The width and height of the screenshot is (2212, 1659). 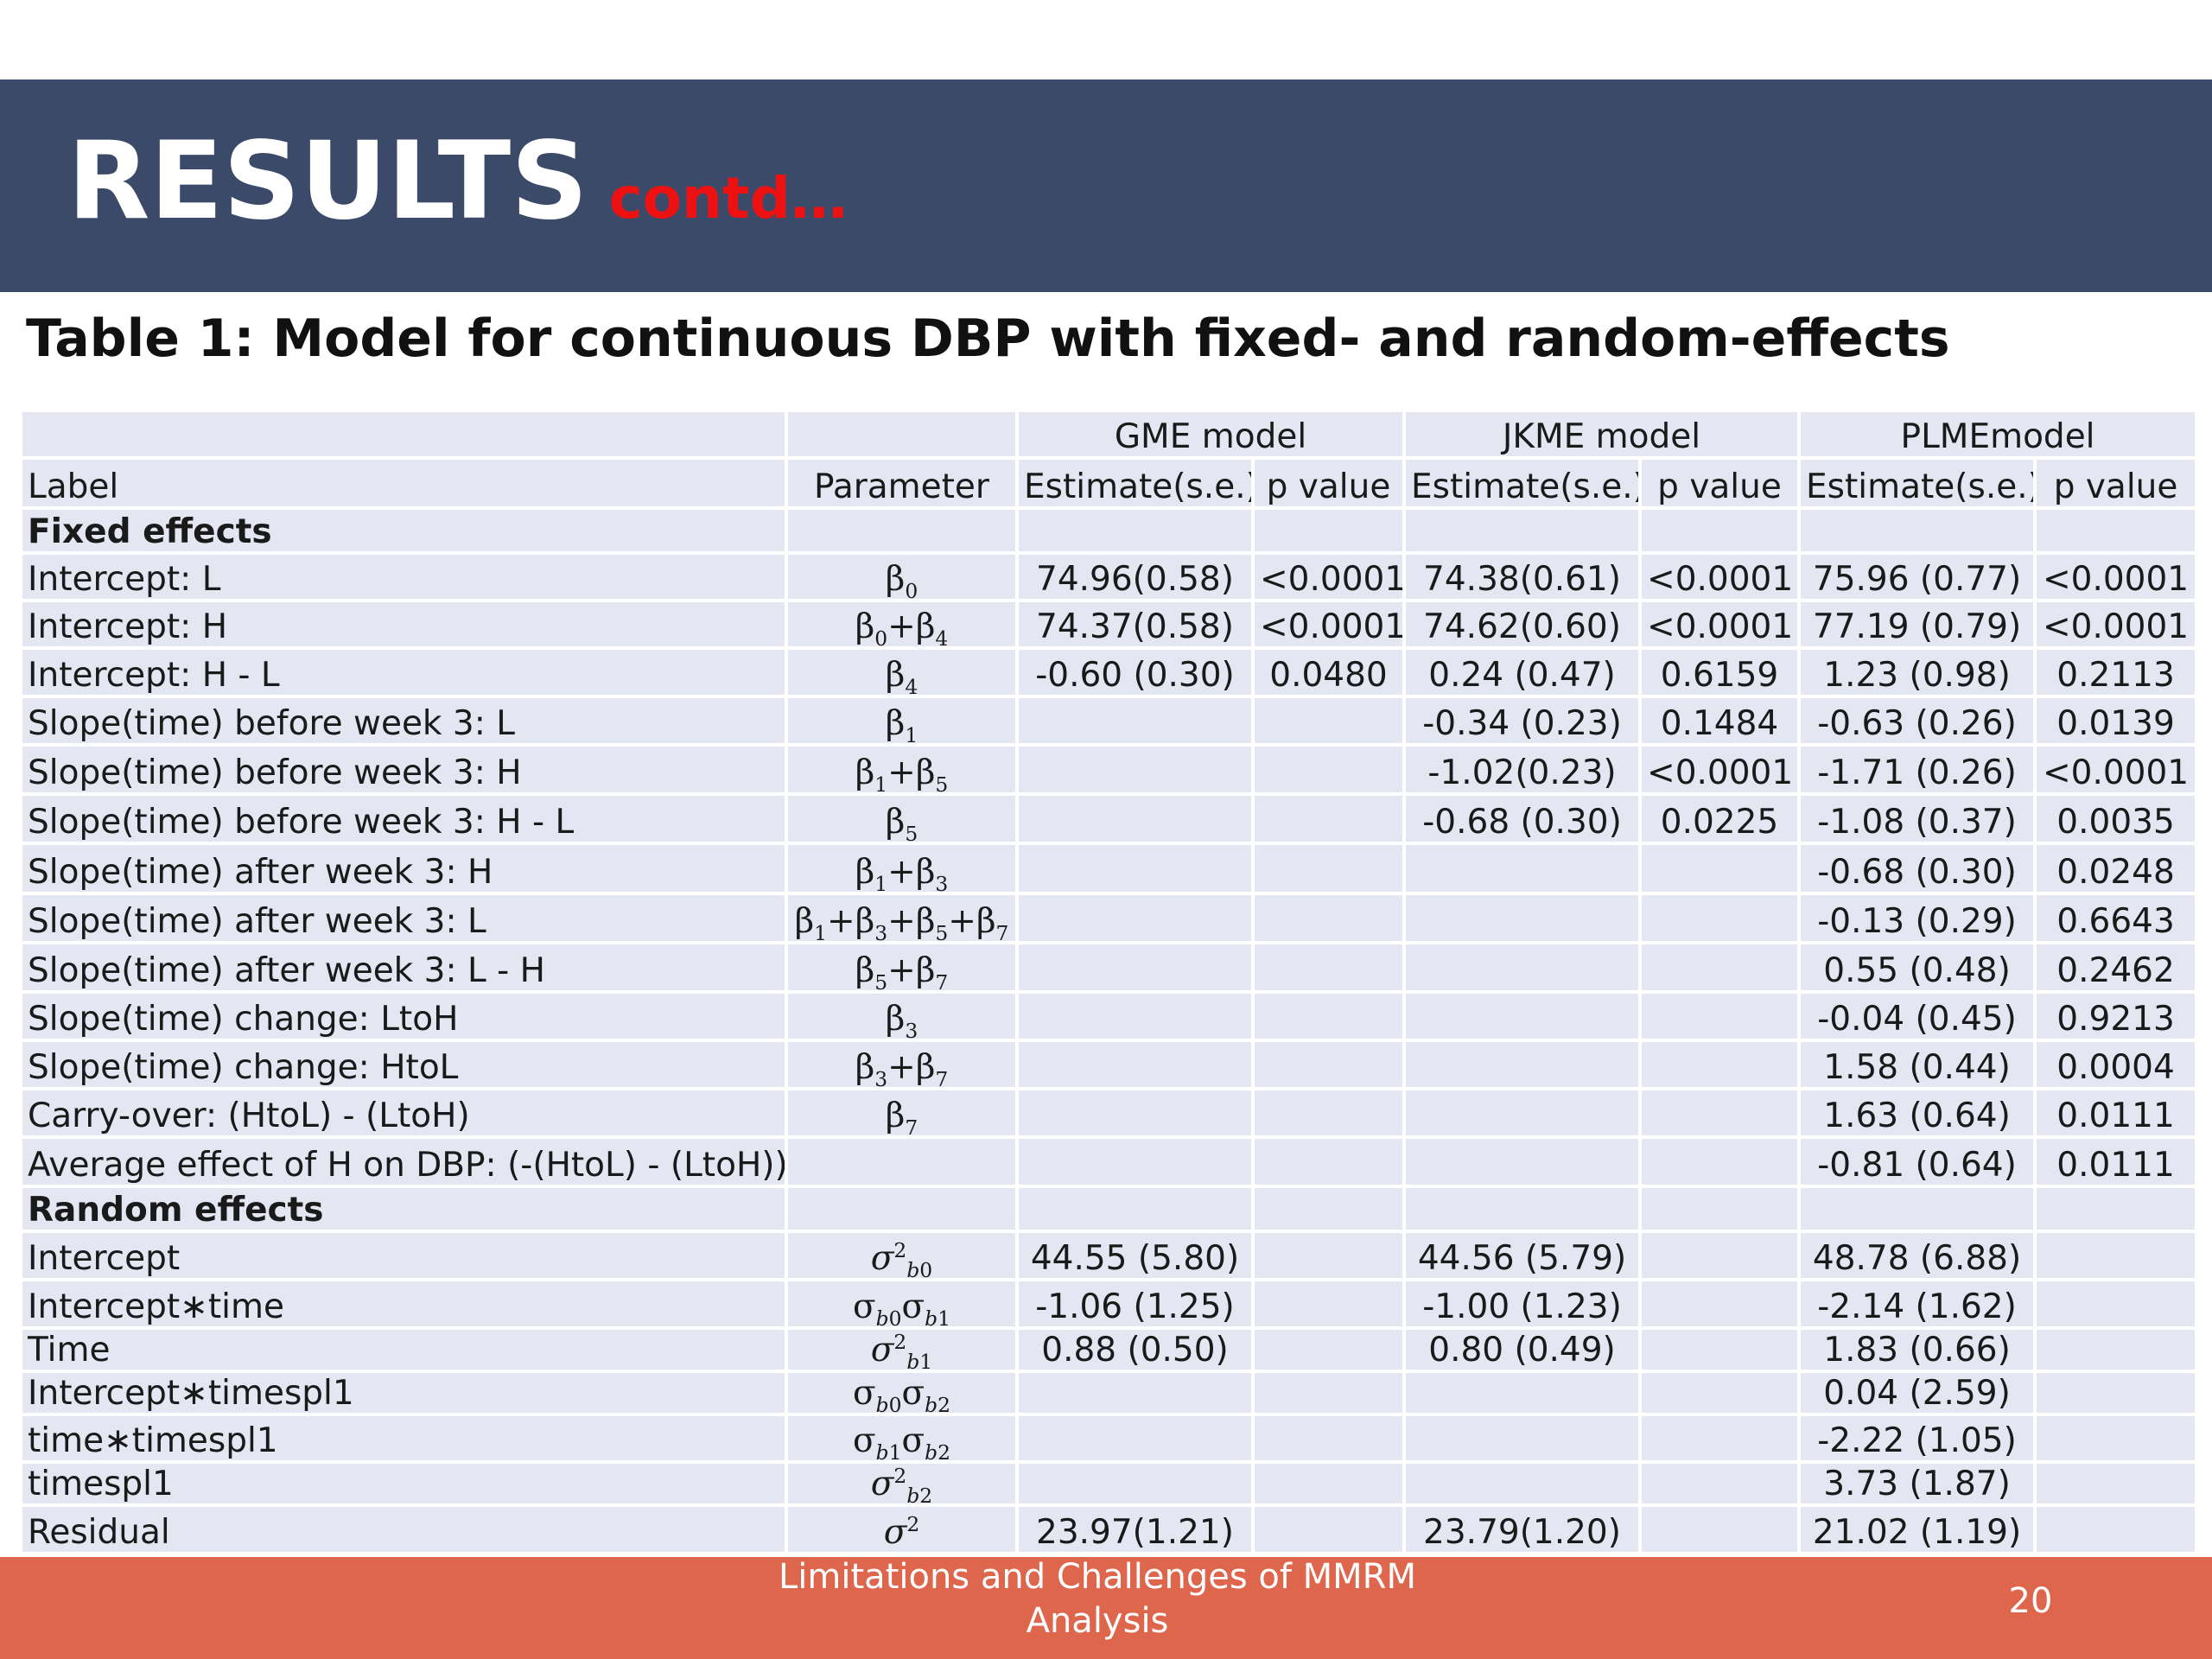 What do you see at coordinates (403, 530) in the screenshot?
I see `section-label: Fixed effects` at bounding box center [403, 530].